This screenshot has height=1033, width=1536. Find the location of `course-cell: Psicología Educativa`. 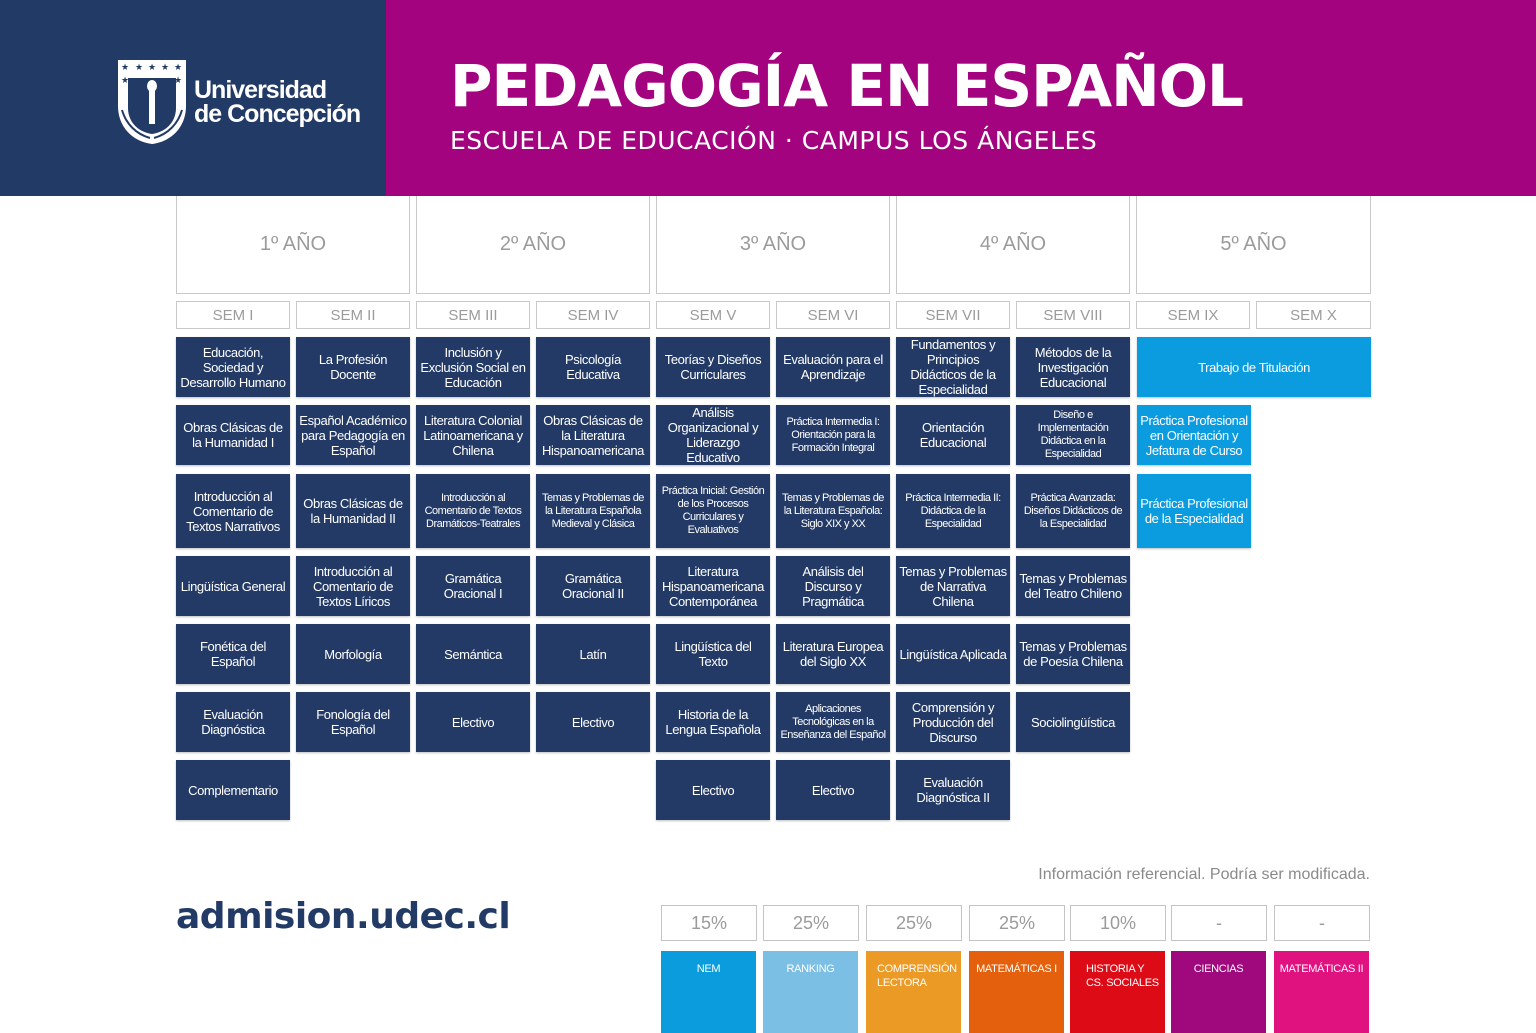

course-cell: Psicología Educativa is located at coordinates (593, 367).